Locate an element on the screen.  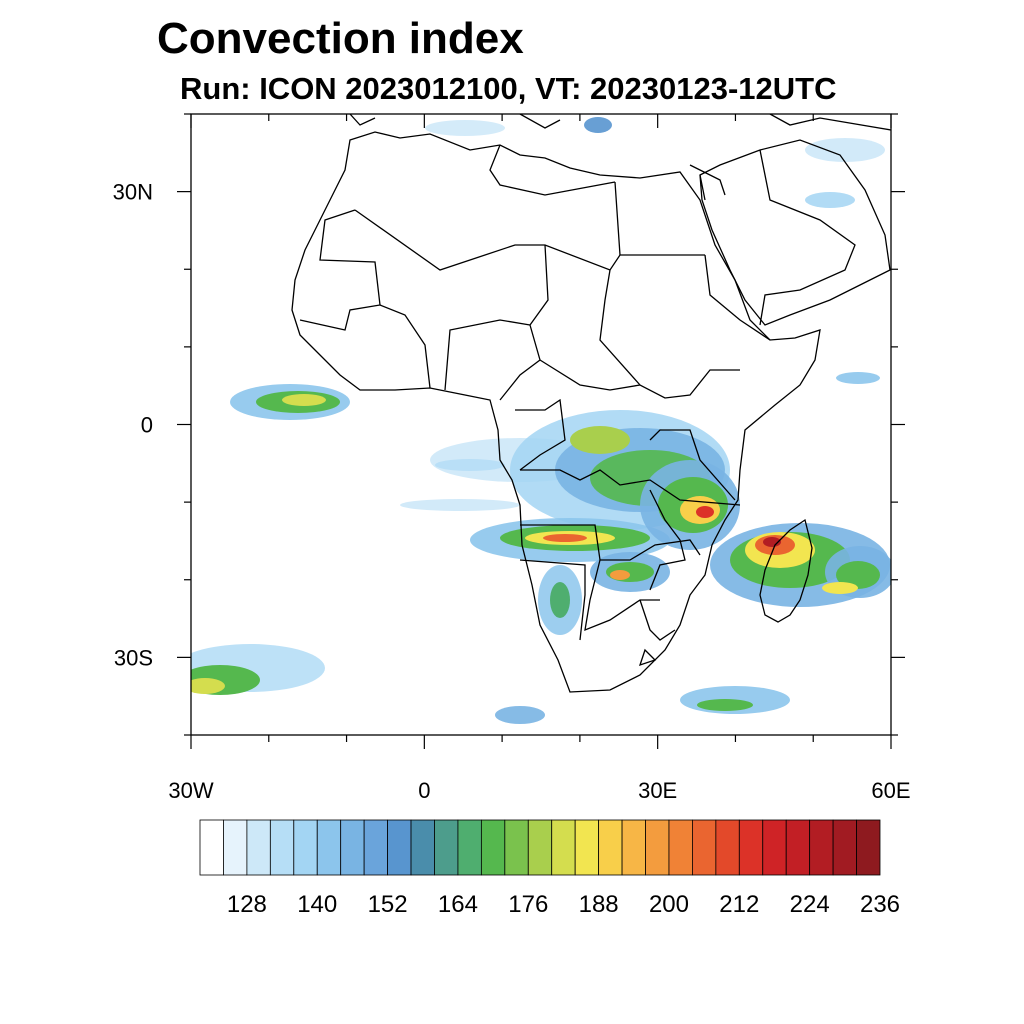
colorbar-label: 188 is located at coordinates (599, 904).